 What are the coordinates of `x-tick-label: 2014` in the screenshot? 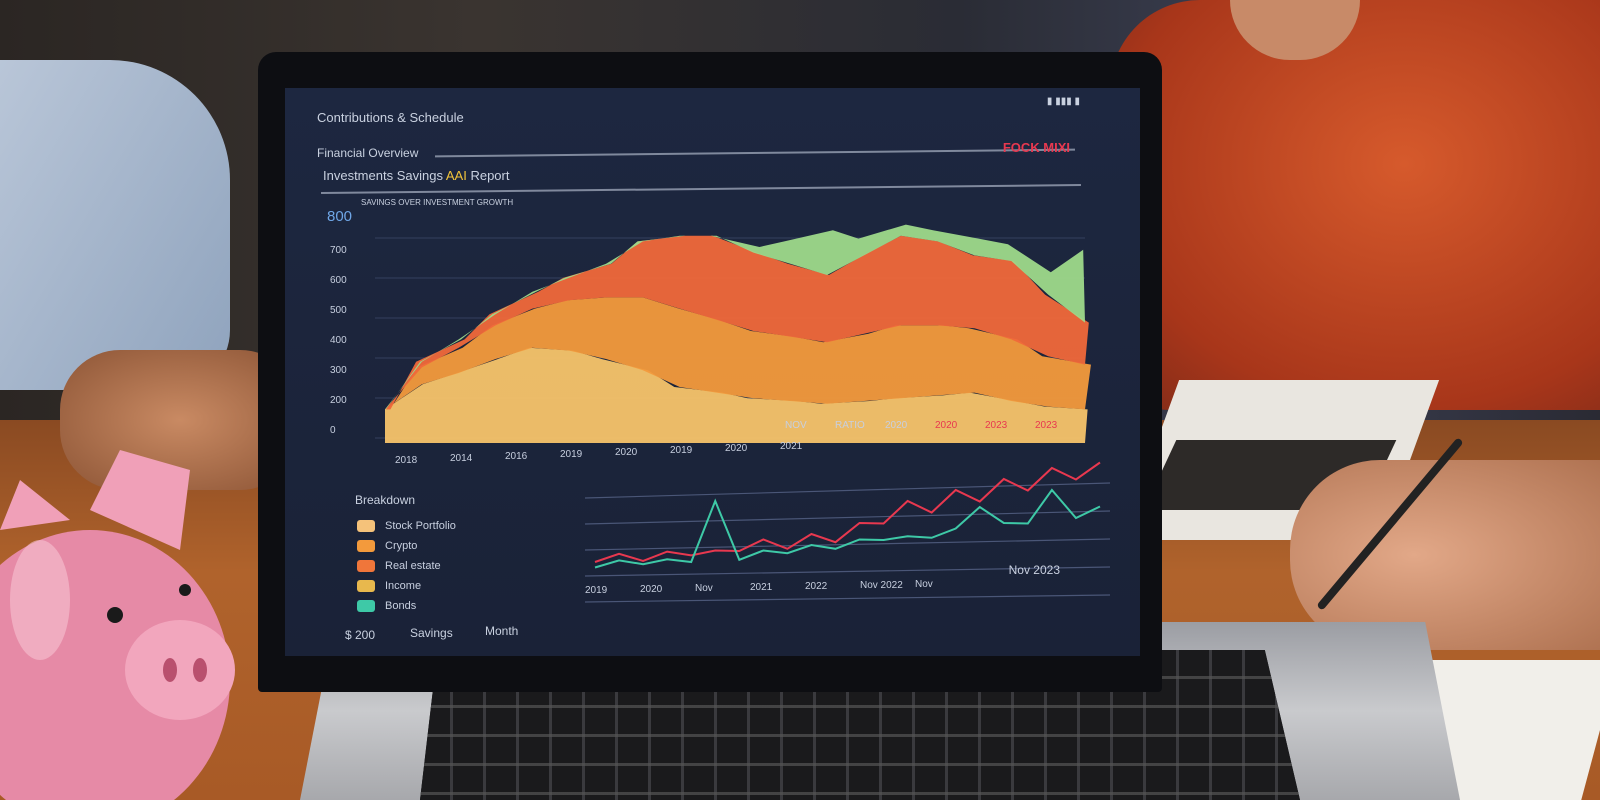 It's located at (461, 458).